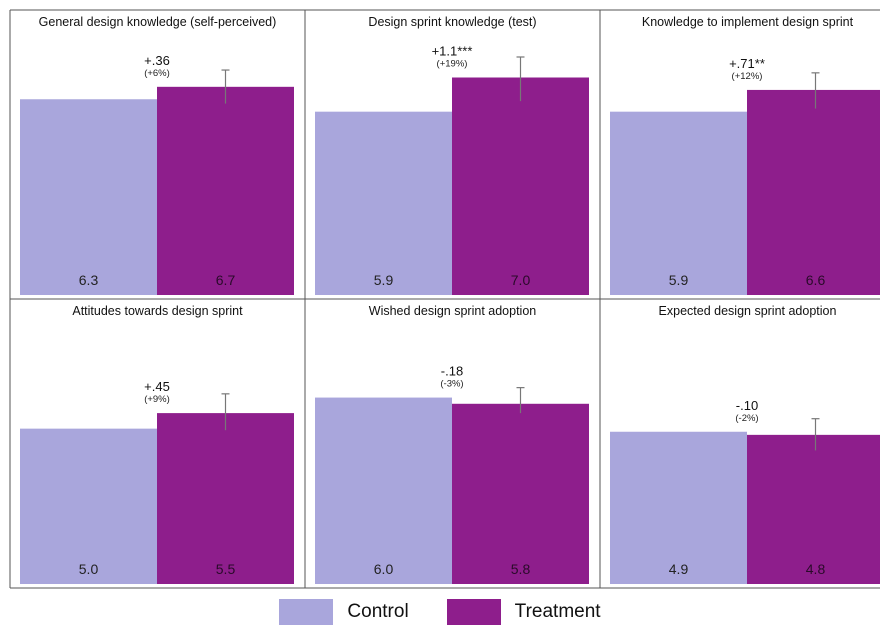 Image resolution: width=880 pixels, height=626 pixels. Describe the element at coordinates (557, 611) in the screenshot. I see `legend-label-treatment: Treatment` at that location.